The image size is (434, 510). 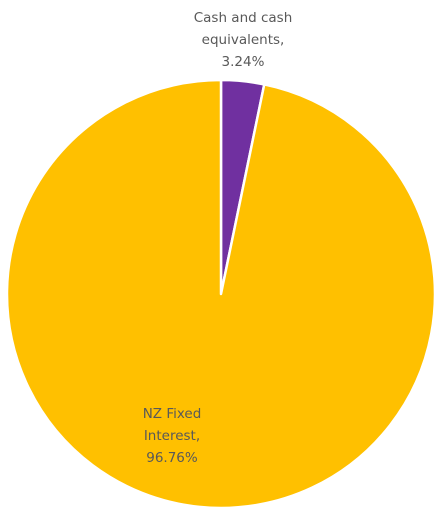 I want to click on data-label-line: Interest,, so click(x=172, y=436).